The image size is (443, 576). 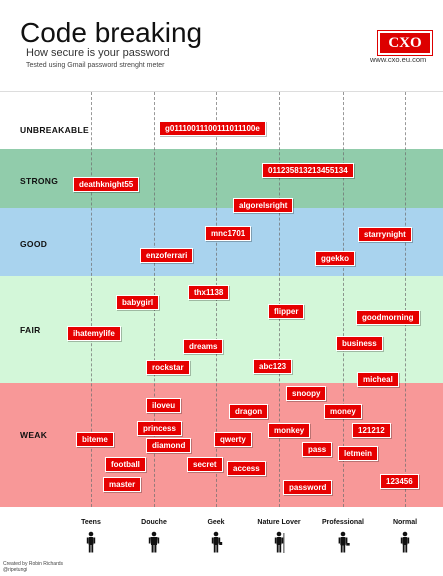 I want to click on credit-author: Created by Robin Richards, so click(x=33, y=564).